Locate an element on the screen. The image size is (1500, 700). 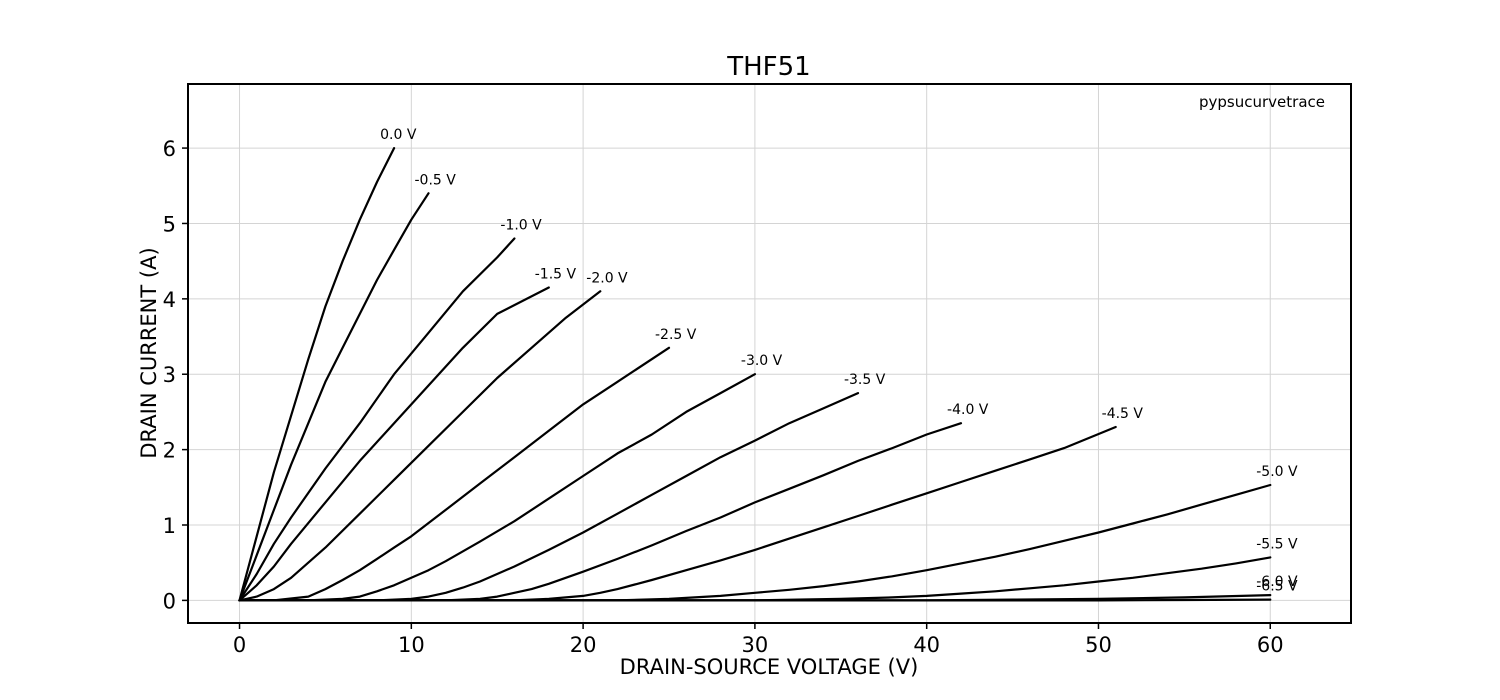
x-tick-label: 10 is located at coordinates (411, 645).